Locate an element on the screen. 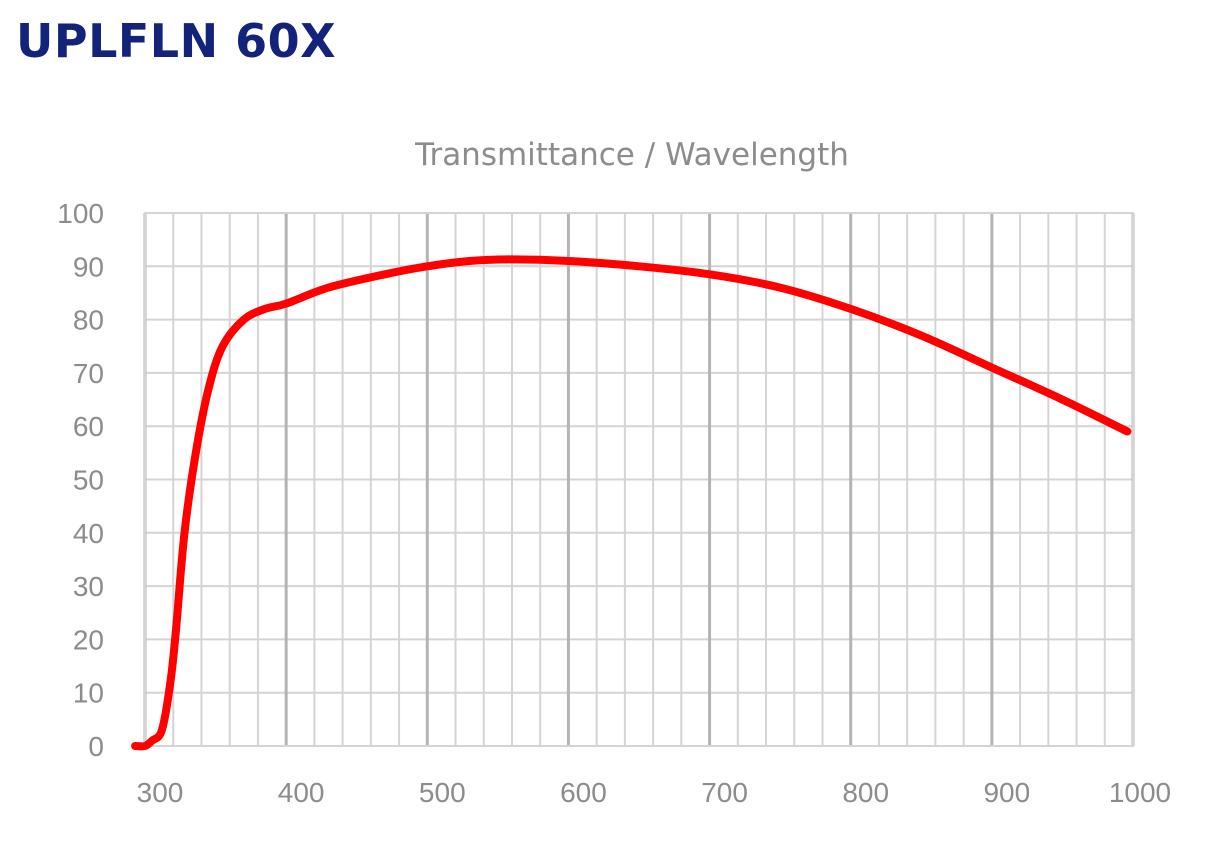 This screenshot has width=1218, height=850. x-tick-label: 900 is located at coordinates (1006, 792).